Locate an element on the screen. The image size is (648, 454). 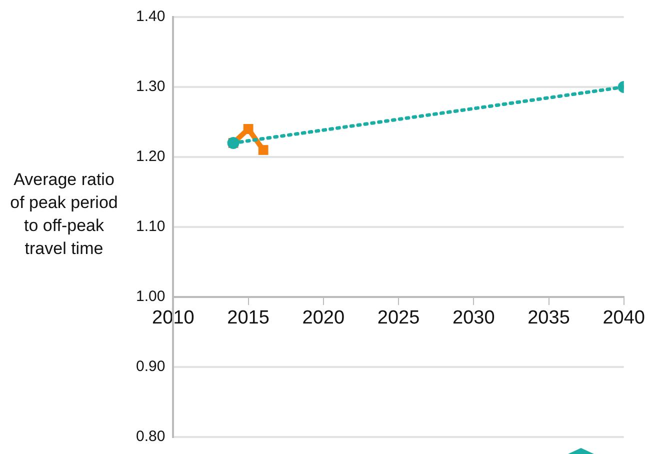
y-tick-label: 1.10 is located at coordinates (151, 227).